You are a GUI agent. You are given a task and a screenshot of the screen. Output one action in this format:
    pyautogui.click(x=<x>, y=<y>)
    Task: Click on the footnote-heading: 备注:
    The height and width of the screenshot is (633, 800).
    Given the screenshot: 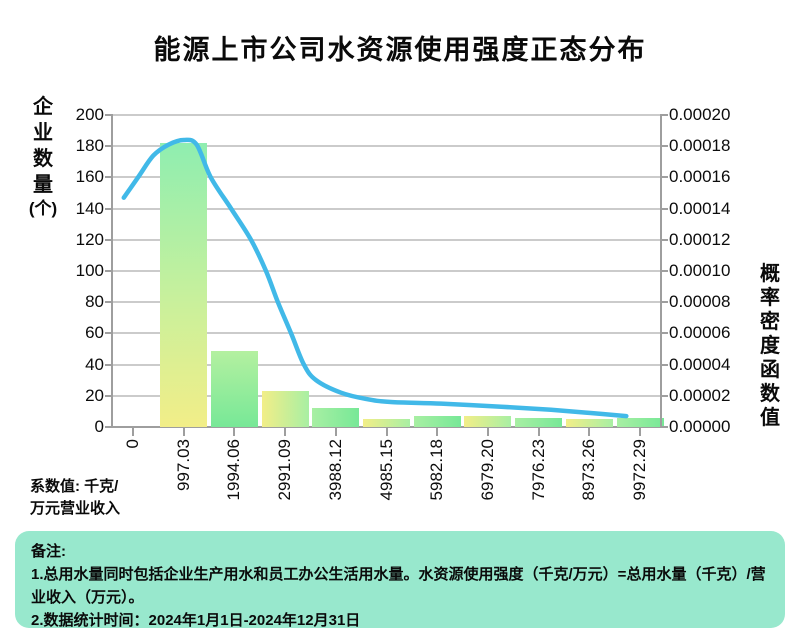 What is the action you would take?
    pyautogui.click(x=48, y=551)
    